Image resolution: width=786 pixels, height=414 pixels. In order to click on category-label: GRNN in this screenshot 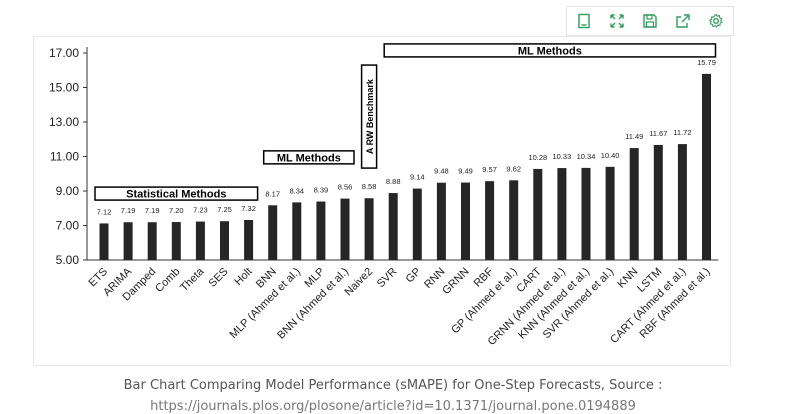, I will do `click(455, 281)`.